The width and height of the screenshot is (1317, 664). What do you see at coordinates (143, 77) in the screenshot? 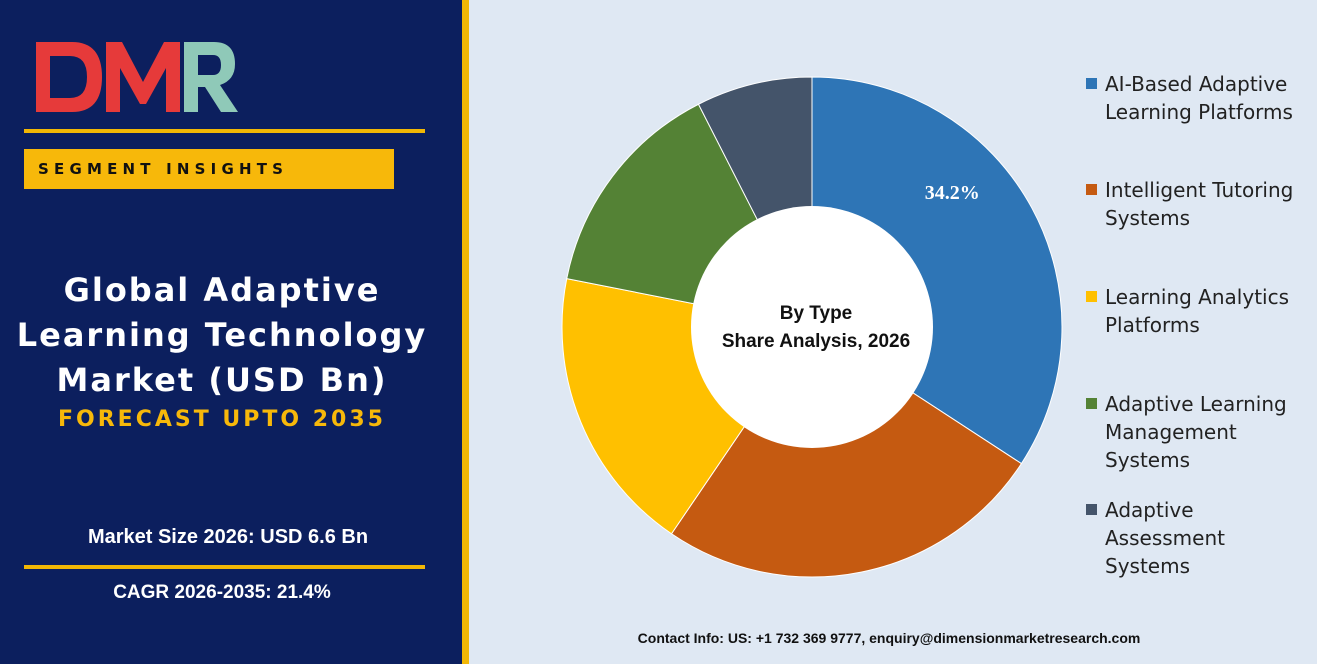
I see `logo-letter-m` at bounding box center [143, 77].